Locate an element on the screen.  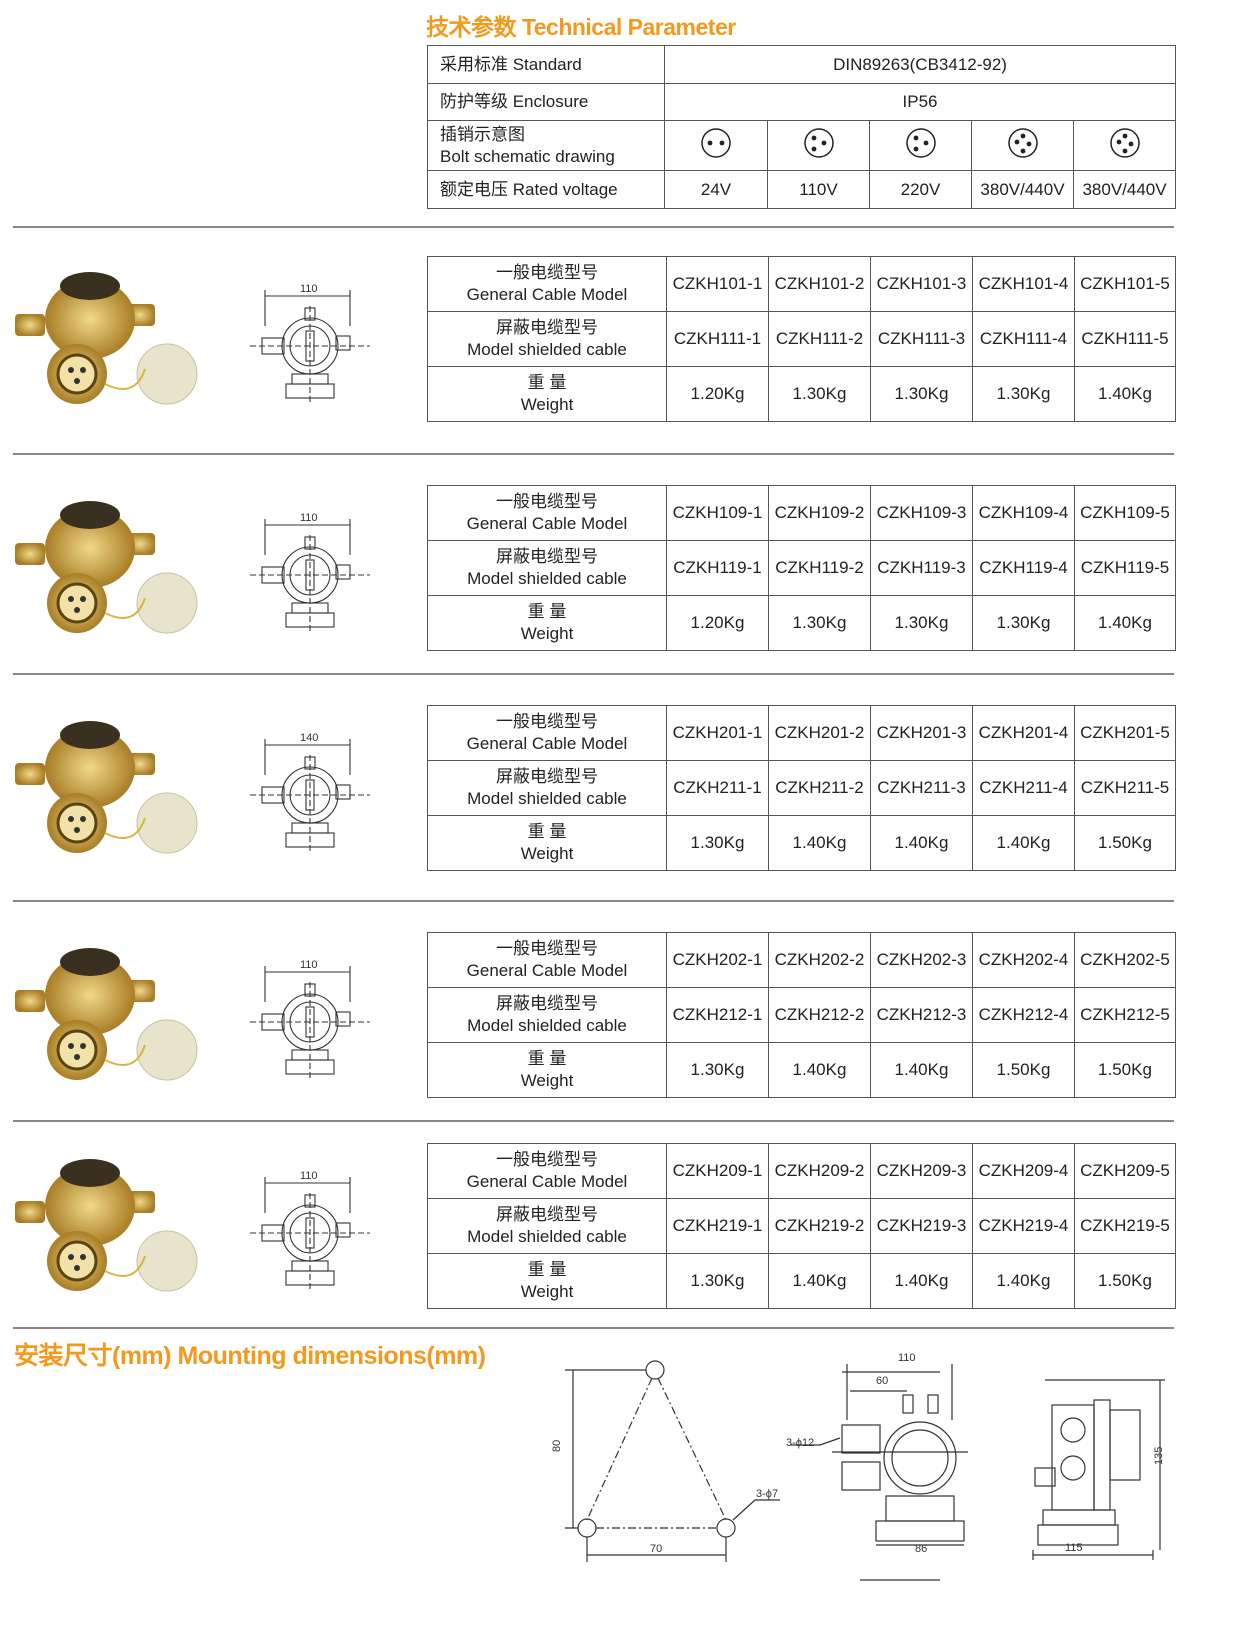
standard-label: 采用标准 Standard is located at coordinates (546, 64).